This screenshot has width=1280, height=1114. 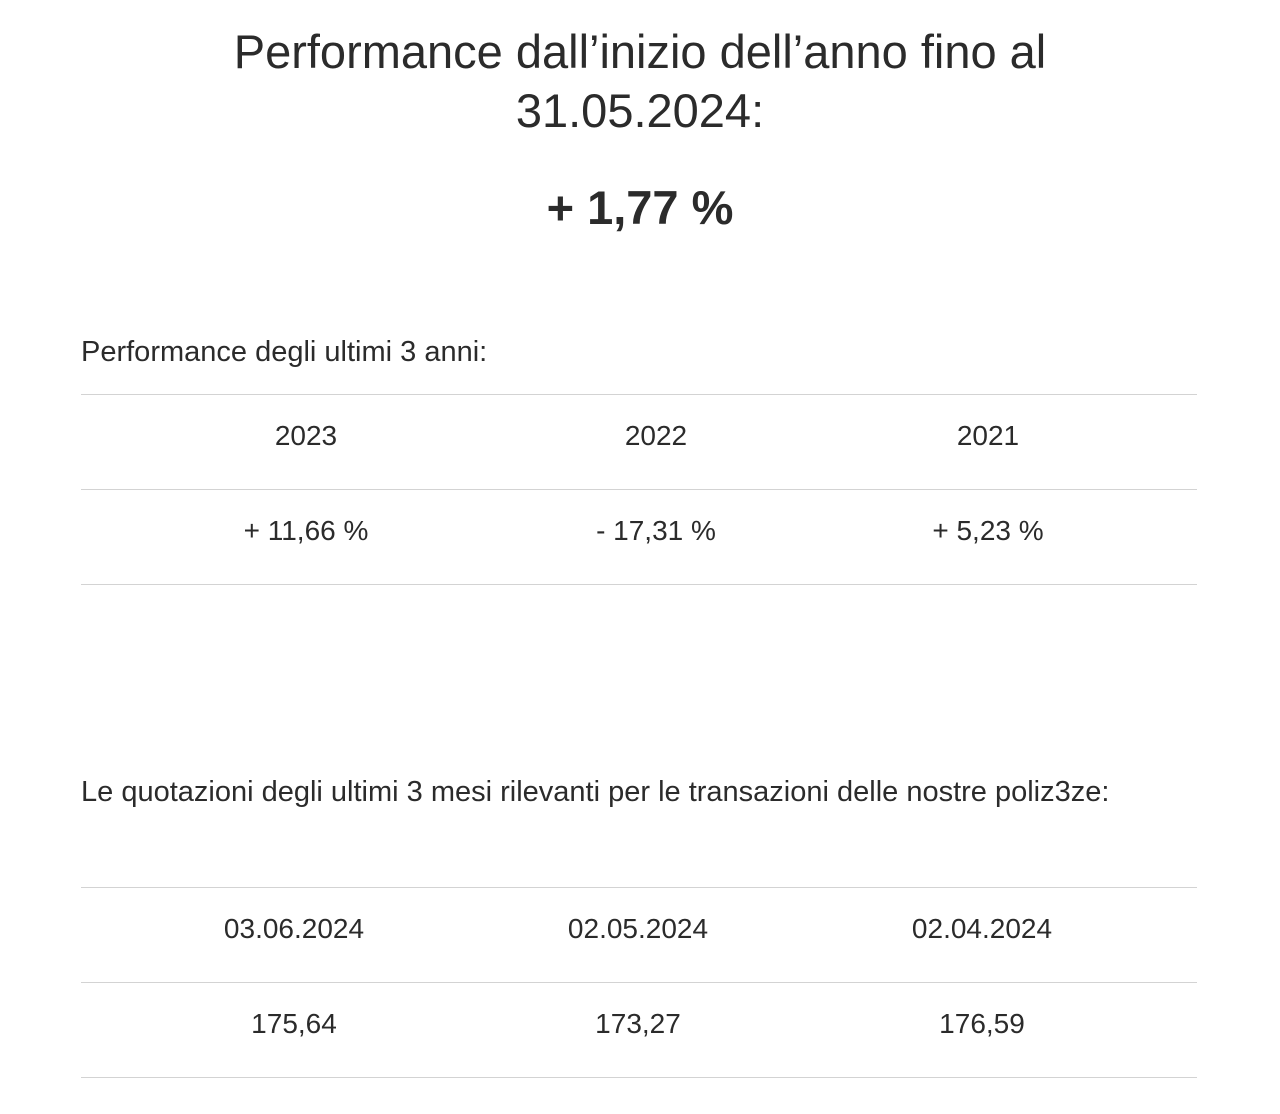 What do you see at coordinates (294, 1023) in the screenshot?
I see `quote-value-1: 175,64` at bounding box center [294, 1023].